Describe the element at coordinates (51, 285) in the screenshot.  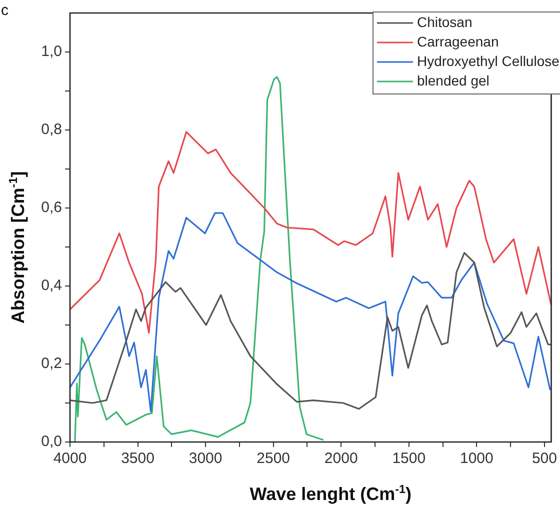
I see `y-tick-label: 0,4` at that location.